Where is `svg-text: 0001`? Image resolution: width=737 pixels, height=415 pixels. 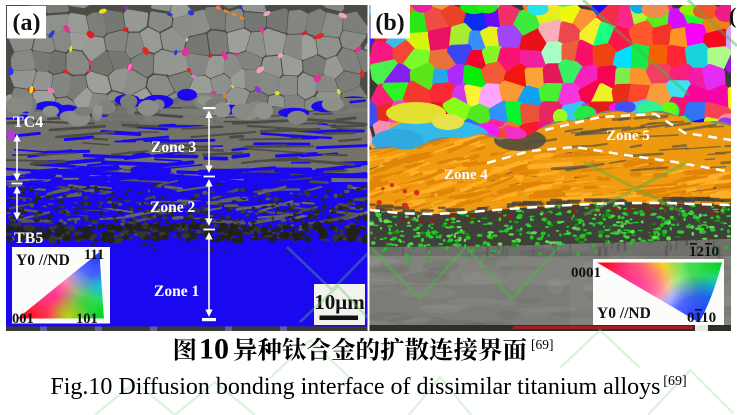
svg-text: 0001 is located at coordinates (586, 273).